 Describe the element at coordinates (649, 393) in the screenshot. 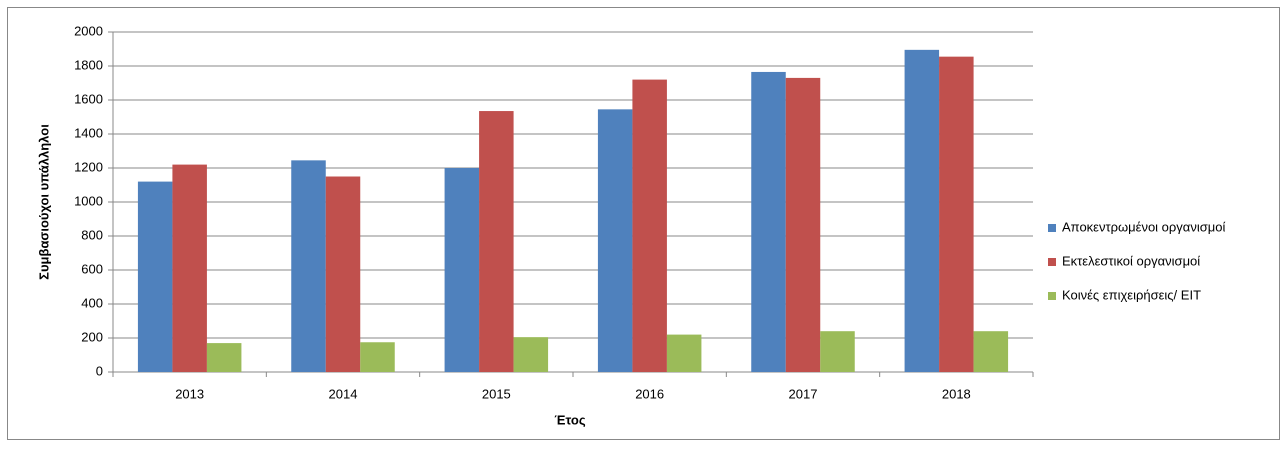

I see `x-tick-label: 2016` at that location.